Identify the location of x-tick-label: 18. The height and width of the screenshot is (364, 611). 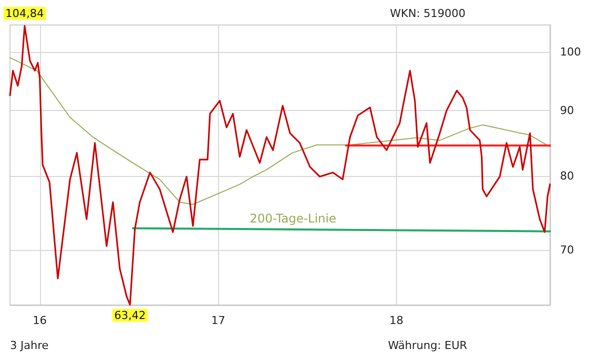
(396, 320).